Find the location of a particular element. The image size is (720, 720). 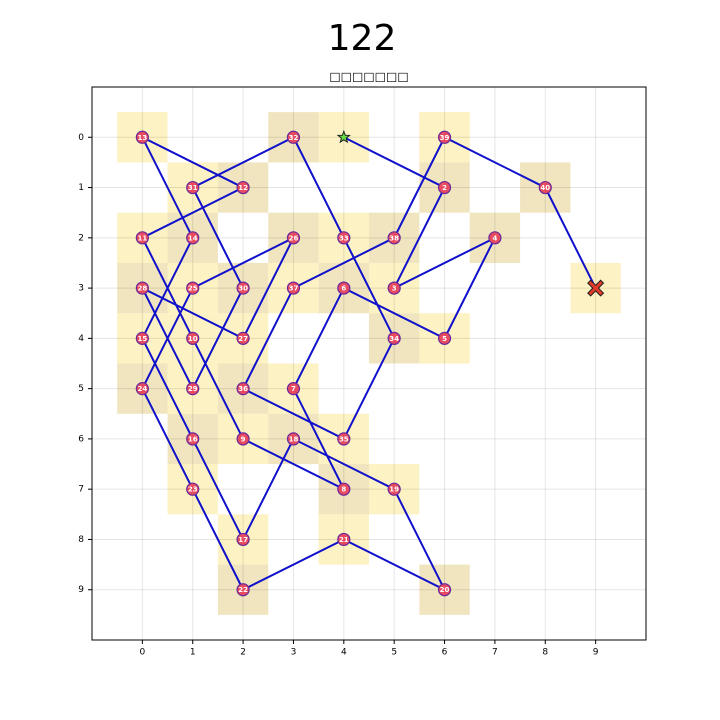

node-label: 10 is located at coordinates (193, 339).